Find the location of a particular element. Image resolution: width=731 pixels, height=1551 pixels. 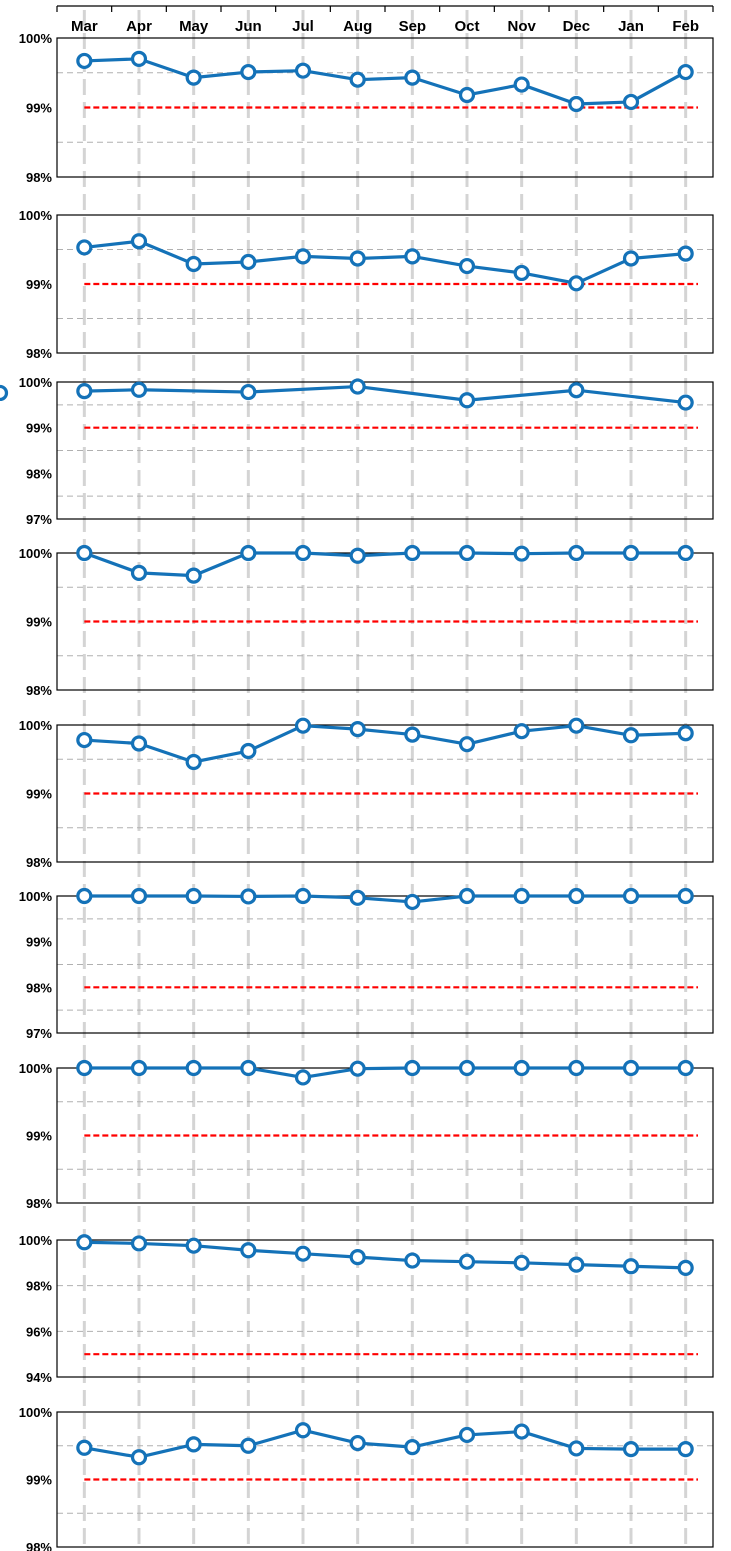

chart-panel-8: 100% 98% 96% 94% is located at coordinates (366, 1309).